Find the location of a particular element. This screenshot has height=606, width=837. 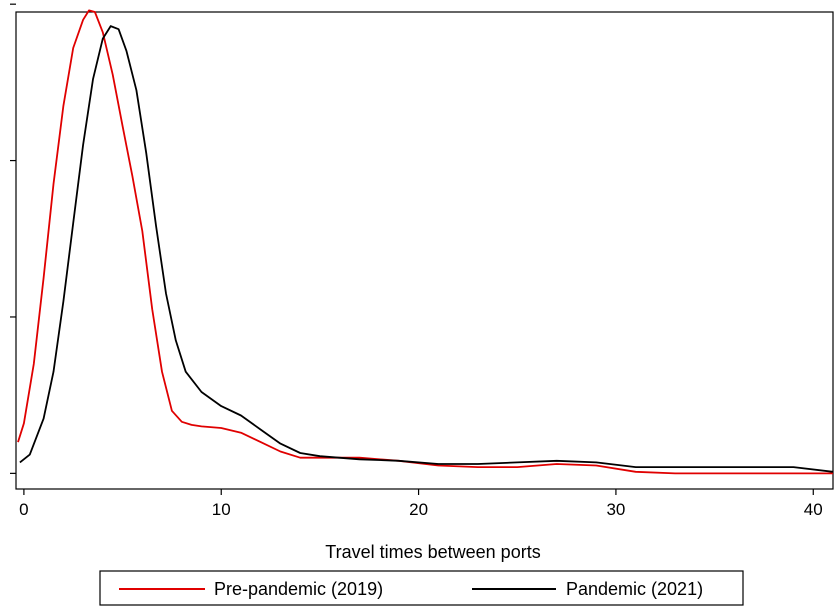

x-axis-title: Travel times between ports is located at coordinates (432, 552).